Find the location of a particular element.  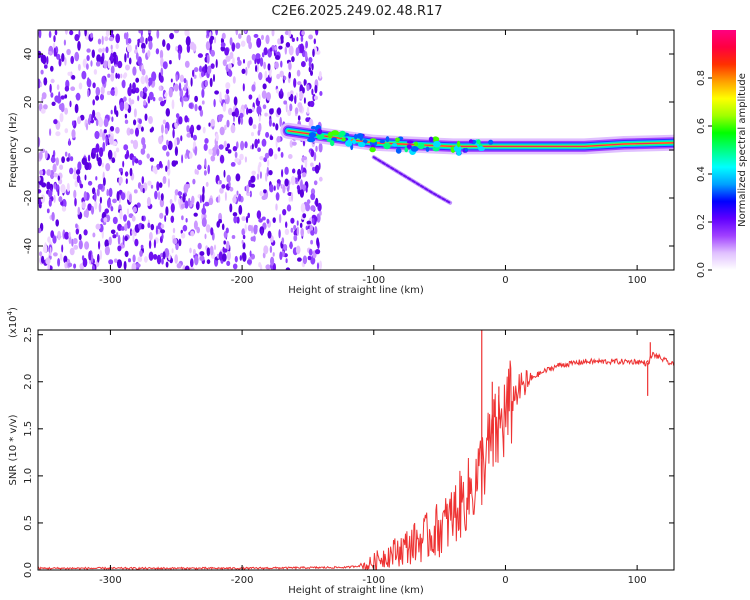

y-tick-label: -20 is located at coordinates (28, 198).